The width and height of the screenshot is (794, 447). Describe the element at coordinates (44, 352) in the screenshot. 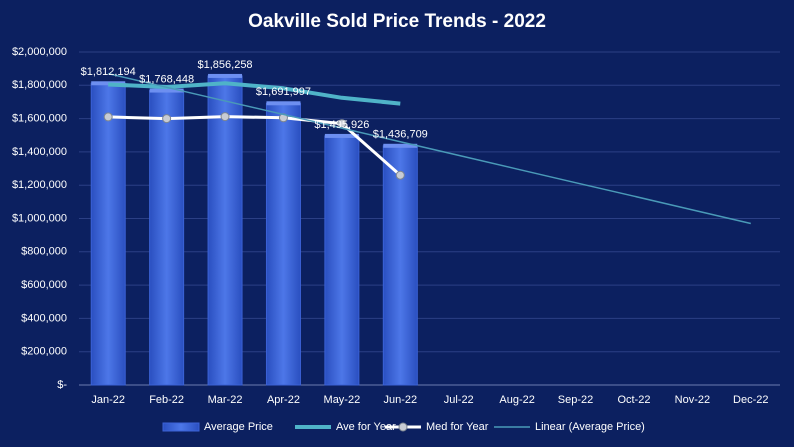

I see `y-tick-label: $200,000` at that location.